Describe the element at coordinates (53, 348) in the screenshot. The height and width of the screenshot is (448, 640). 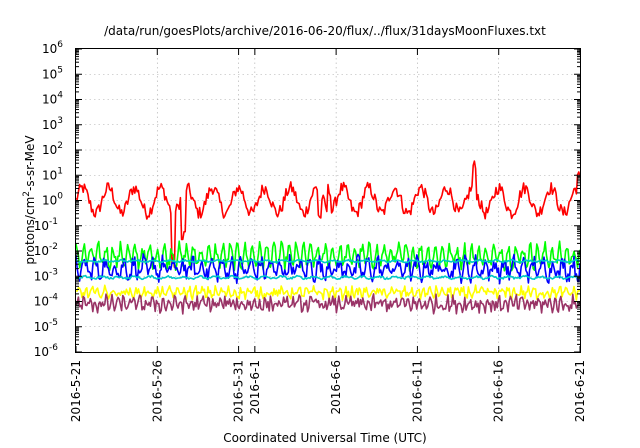
I see `y-tick-exp: -6` at that location.